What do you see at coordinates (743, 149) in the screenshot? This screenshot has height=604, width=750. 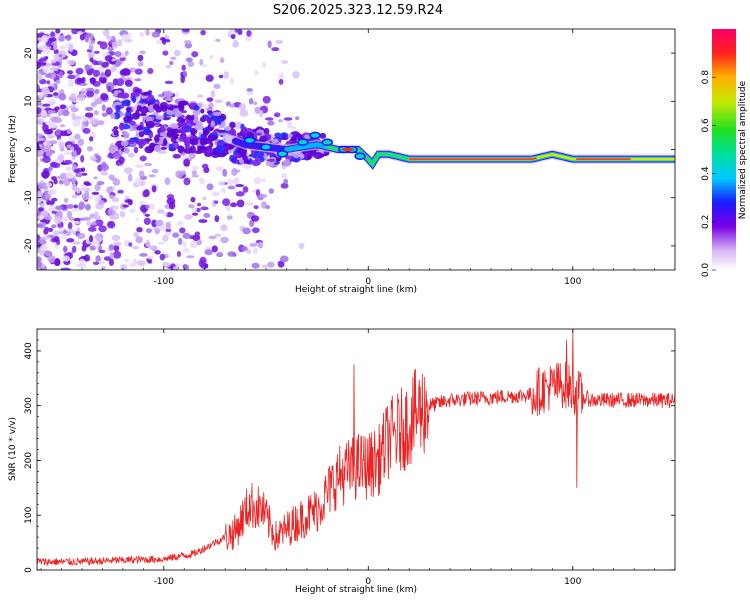 I see `colorbar-label: Normalized spectral amplitude` at bounding box center [743, 149].